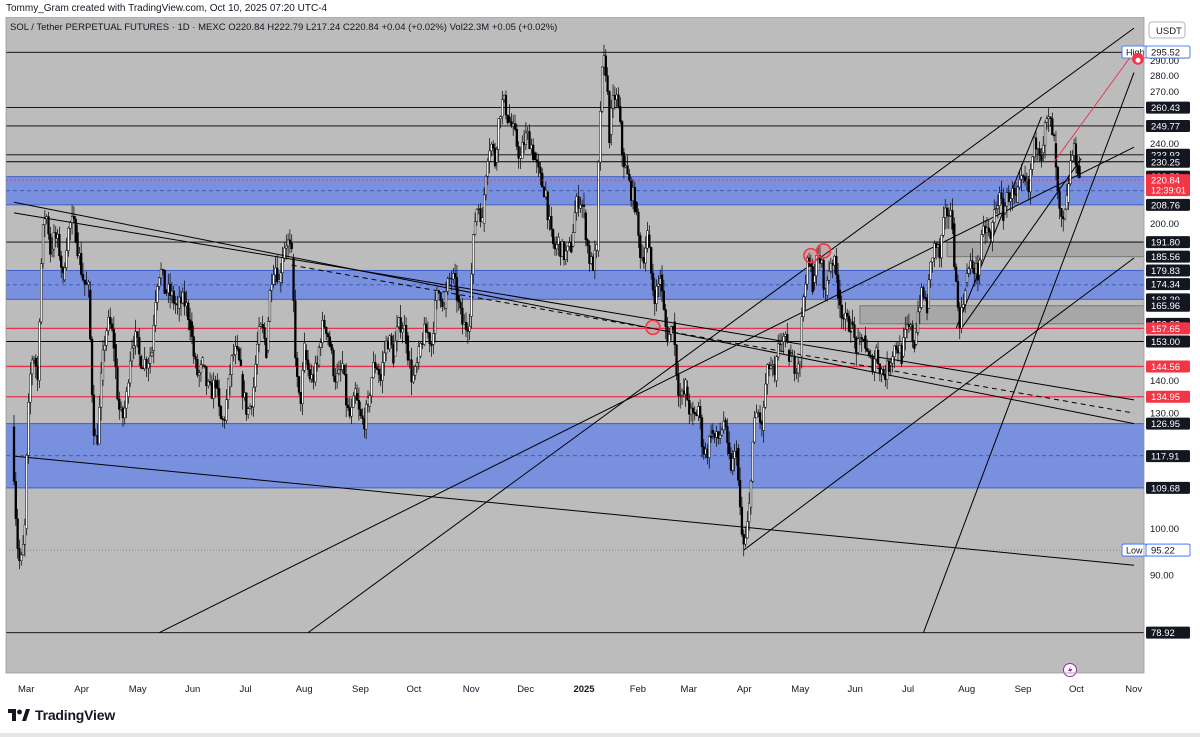 This screenshot has width=1200, height=737. Describe the element at coordinates (1167, 30) in the screenshot. I see `currency-button: USDT` at that location.